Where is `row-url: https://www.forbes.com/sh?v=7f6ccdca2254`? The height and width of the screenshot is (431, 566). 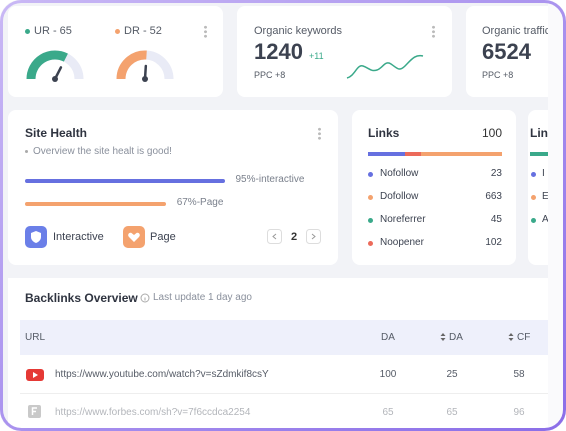
row-url: https://www.forbes.com/sh?v=7f6ccdca2254 is located at coordinates (153, 412).